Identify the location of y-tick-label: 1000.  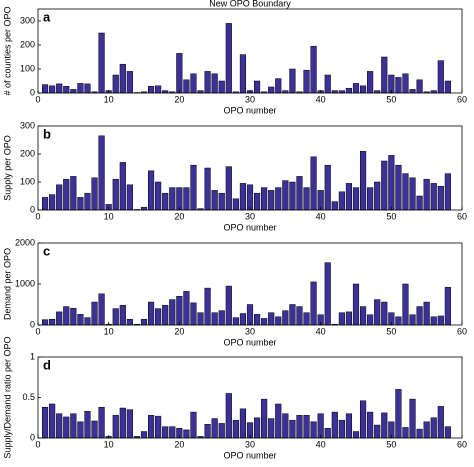
(25, 283).